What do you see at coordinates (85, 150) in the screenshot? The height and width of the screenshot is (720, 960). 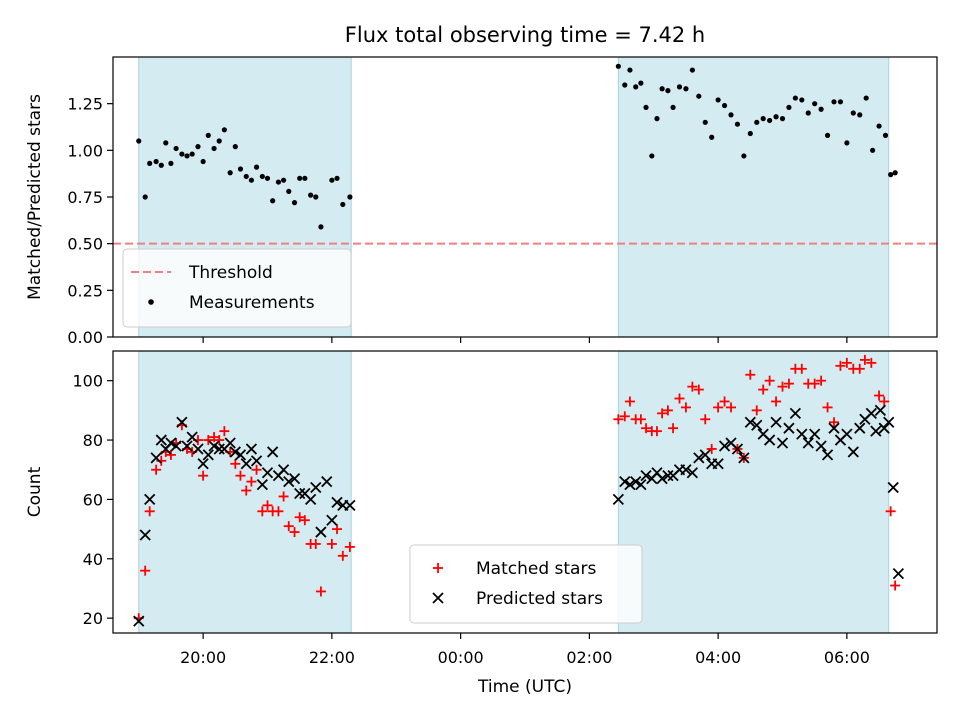 I see `y-tick-label: 1.00` at bounding box center [85, 150].